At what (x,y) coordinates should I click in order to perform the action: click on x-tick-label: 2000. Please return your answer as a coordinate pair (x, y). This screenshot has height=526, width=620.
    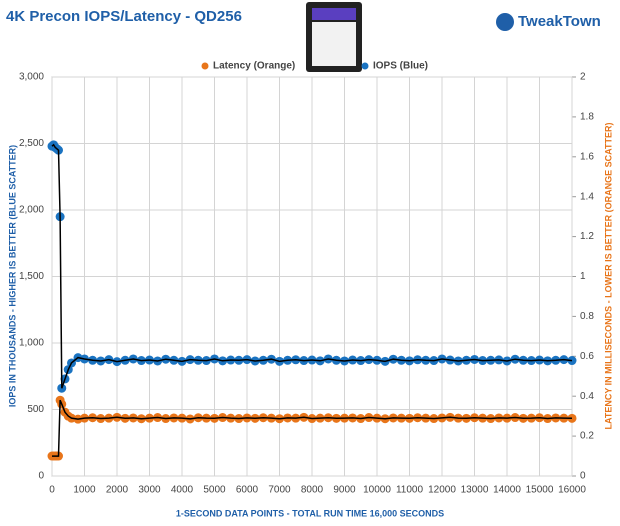
    Looking at the image, I should click on (117, 490).